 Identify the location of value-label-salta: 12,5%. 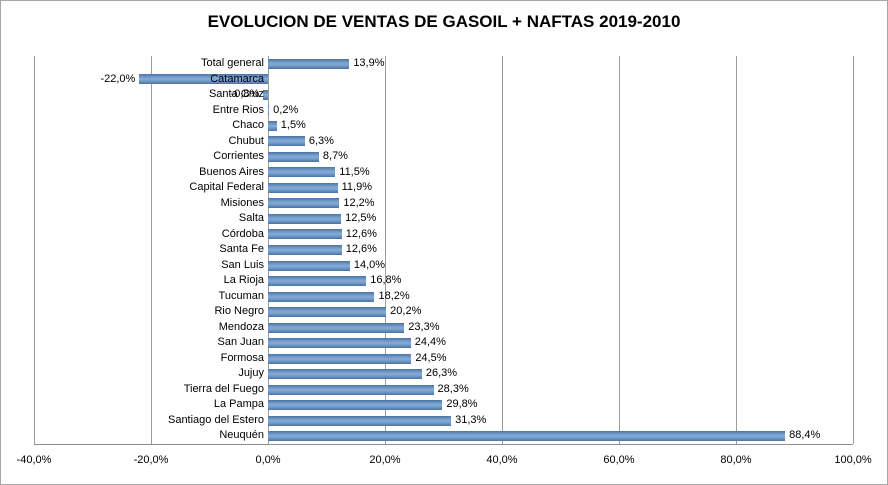
(361, 218).